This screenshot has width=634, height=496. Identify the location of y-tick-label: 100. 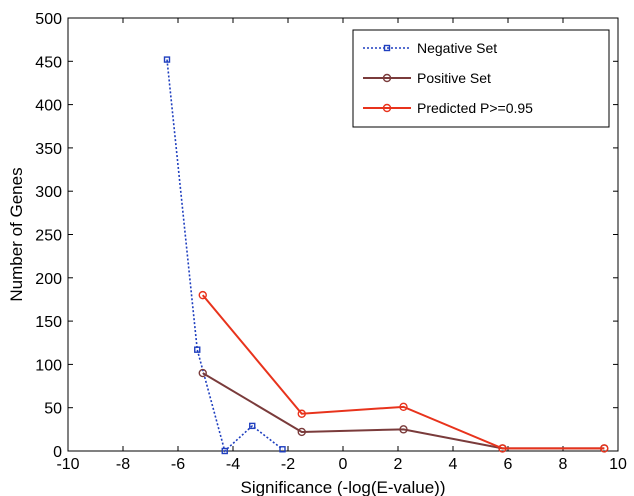
(48, 365).